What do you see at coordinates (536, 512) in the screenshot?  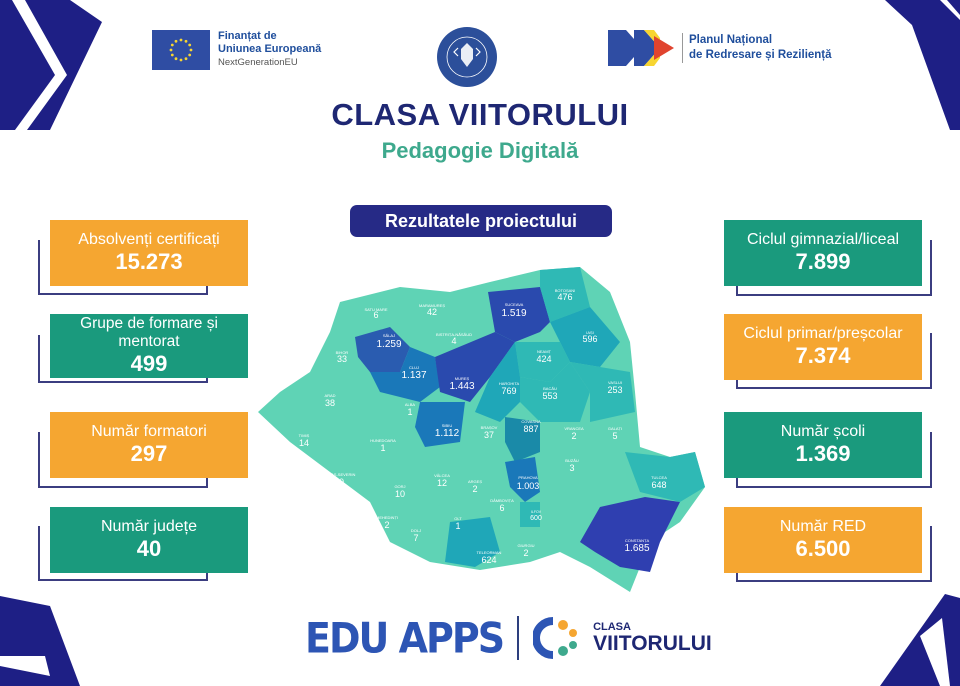 I see `svg-text: ILFOV` at bounding box center [536, 512].